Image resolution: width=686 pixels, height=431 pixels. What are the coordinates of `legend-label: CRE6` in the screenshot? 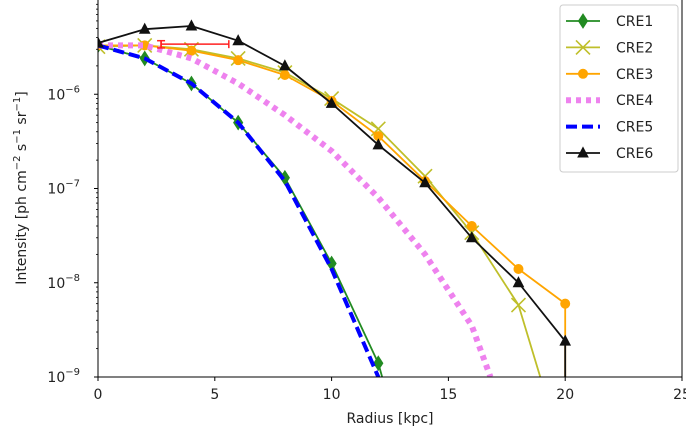 It's located at (634, 154).